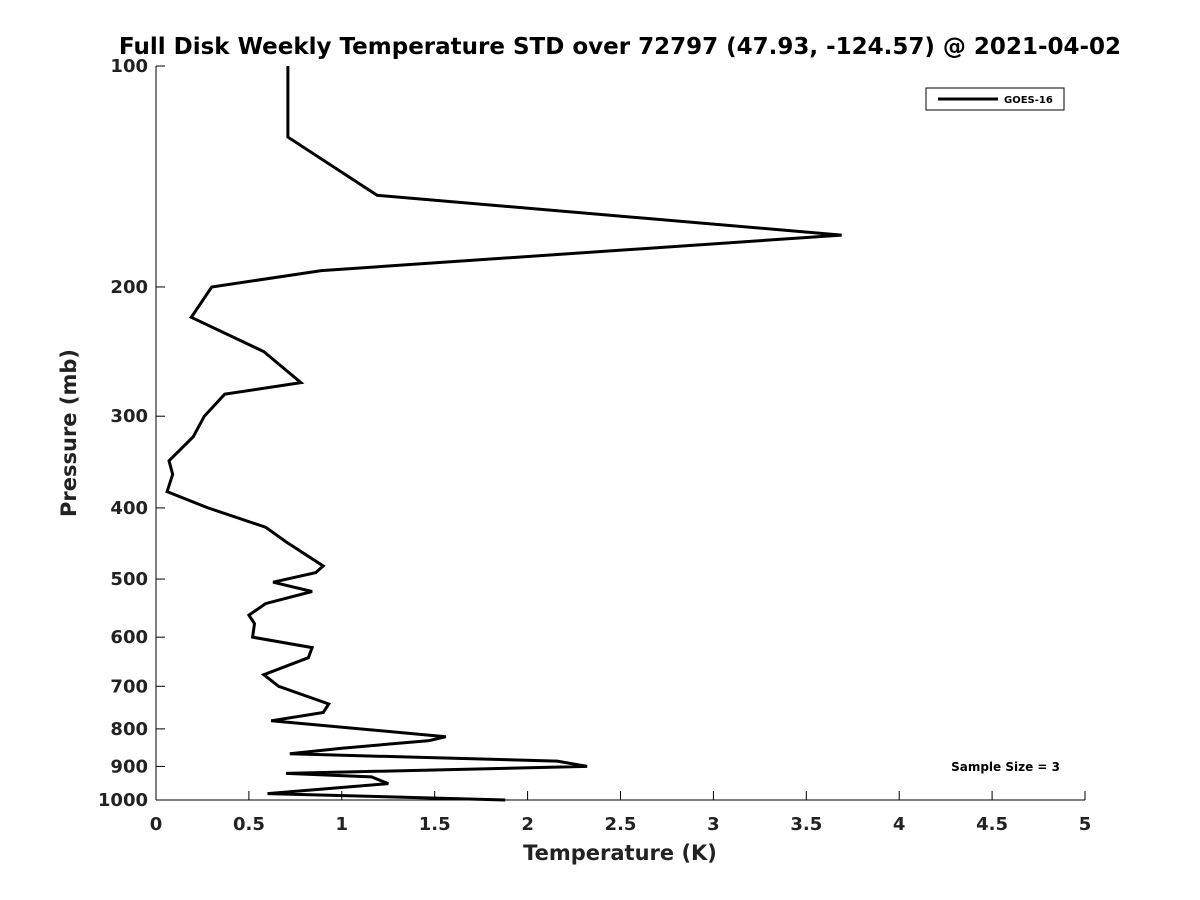 The width and height of the screenshot is (1200, 900). I want to click on y-axis-label: Pressure (mb), so click(69, 433).